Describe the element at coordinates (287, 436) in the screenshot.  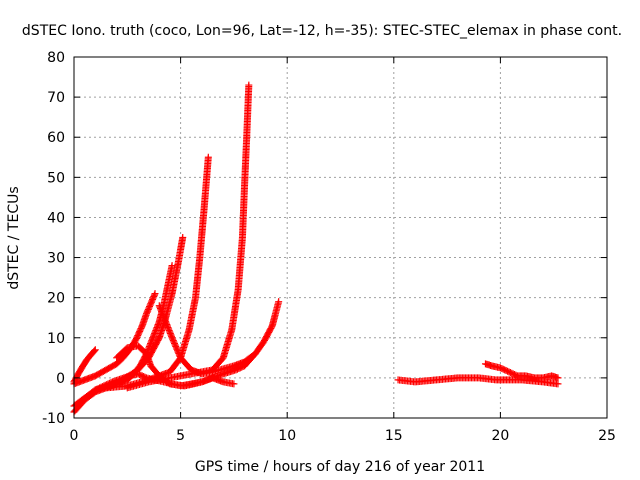
I see `x-tick-label: 10` at that location.